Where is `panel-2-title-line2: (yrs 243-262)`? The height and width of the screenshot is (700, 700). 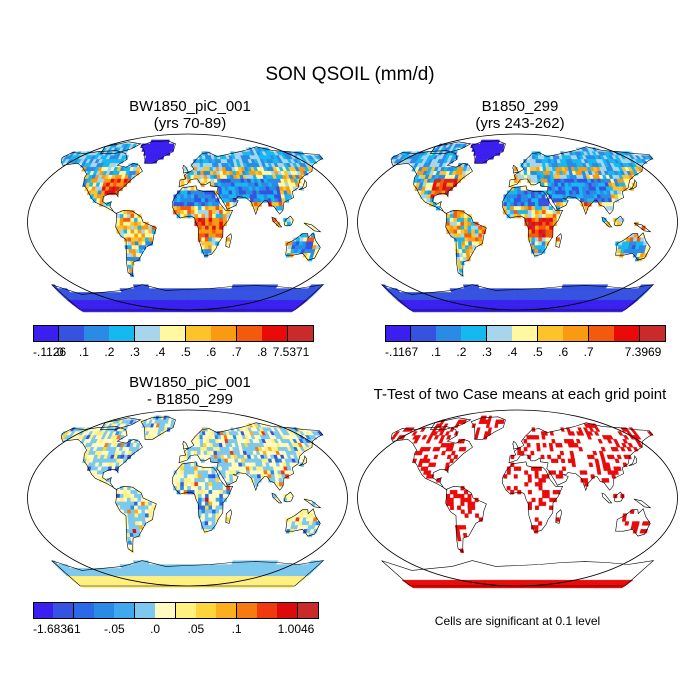
panel-2-title-line2: (yrs 243-262) is located at coordinates (520, 123).